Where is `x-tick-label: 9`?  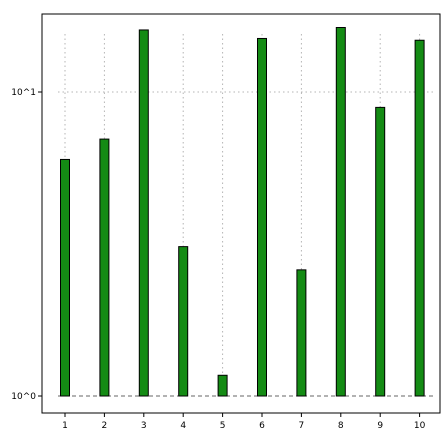 x-tick-label: 9 is located at coordinates (380, 426).